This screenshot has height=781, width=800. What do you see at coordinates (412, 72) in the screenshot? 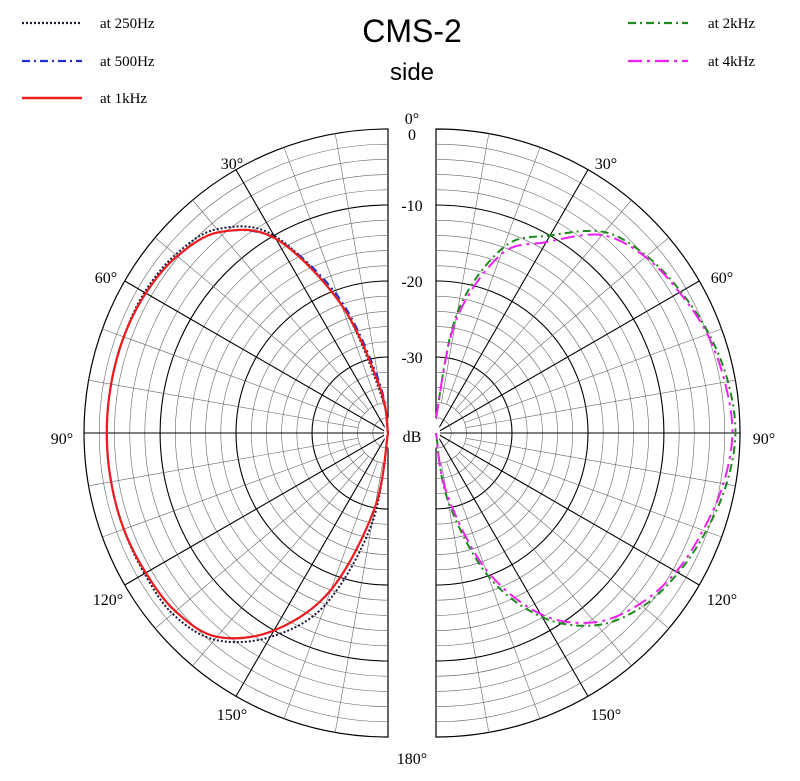
I see `chart-subtitle: side` at bounding box center [412, 72].